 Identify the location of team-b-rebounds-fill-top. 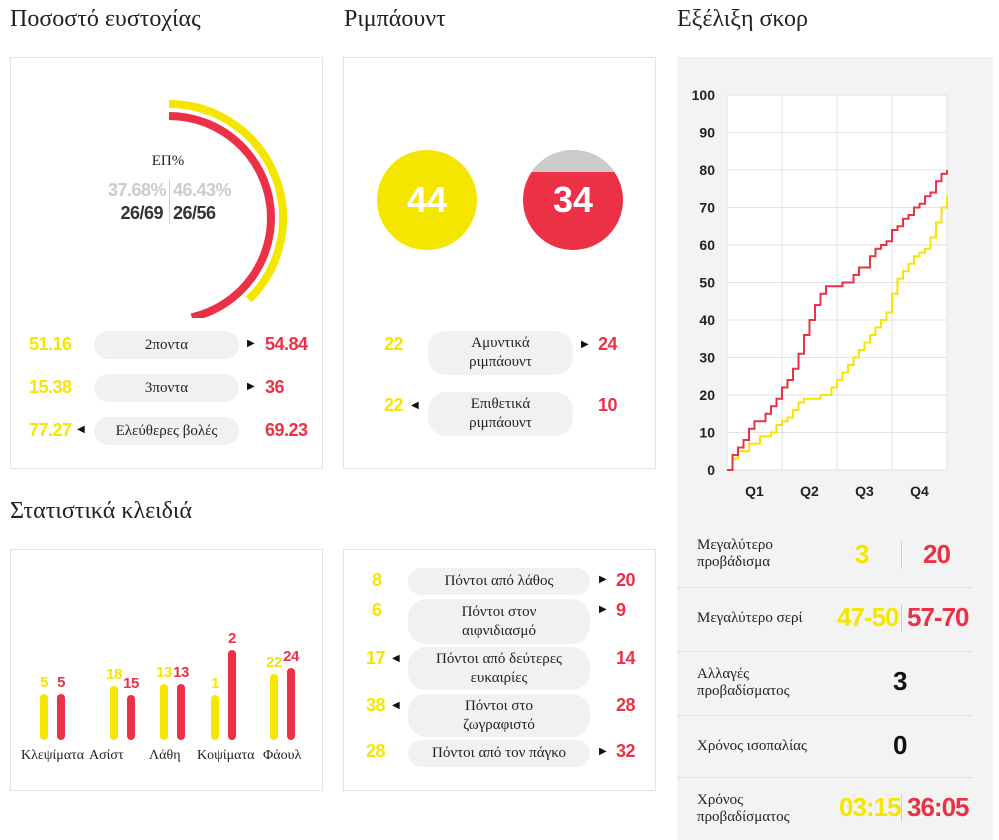
(573, 161).